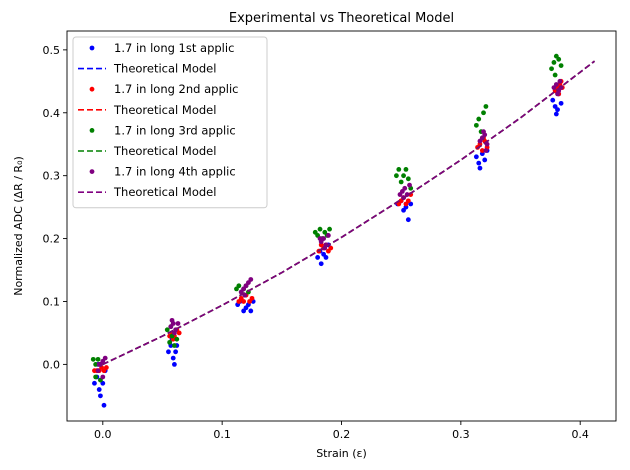 Image resolution: width=630 pixels, height=470 pixels. I want to click on x-tick-label: 0.1, so click(222, 434).